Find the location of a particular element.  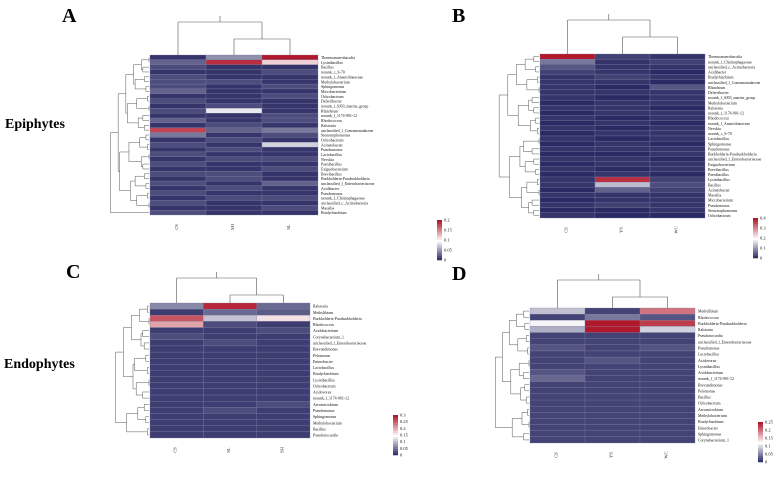

column-label: WC is located at coordinates (676, 229).